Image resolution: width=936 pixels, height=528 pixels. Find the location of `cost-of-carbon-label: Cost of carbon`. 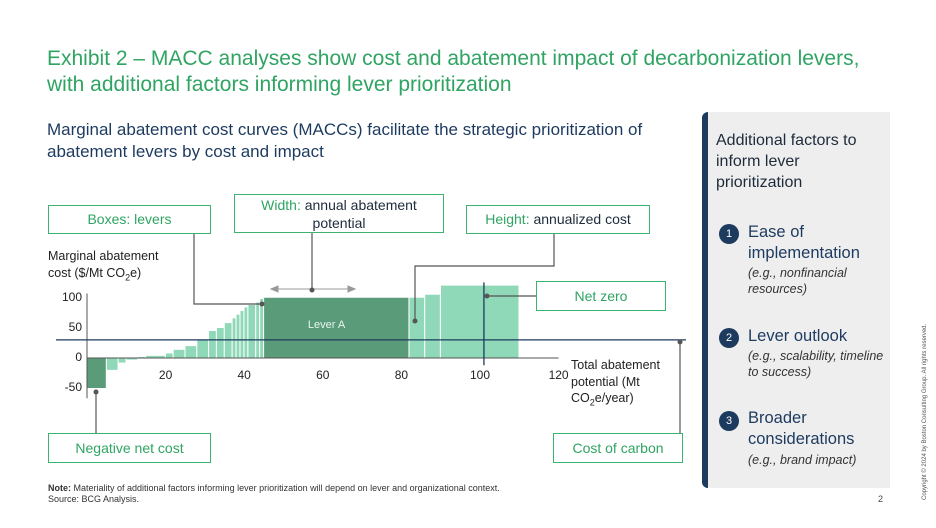

cost-of-carbon-label: Cost of carbon is located at coordinates (618, 448).